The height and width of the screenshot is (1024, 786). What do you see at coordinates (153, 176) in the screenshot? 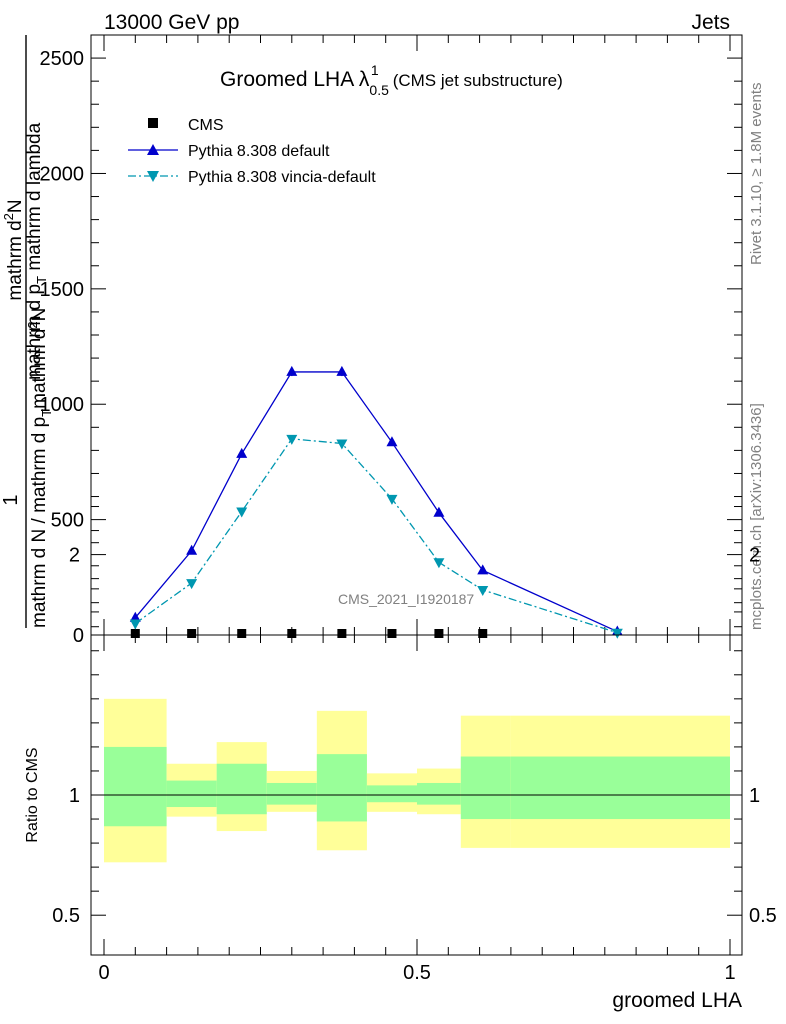
I see `triangle-down-marker-icon` at bounding box center [153, 176].